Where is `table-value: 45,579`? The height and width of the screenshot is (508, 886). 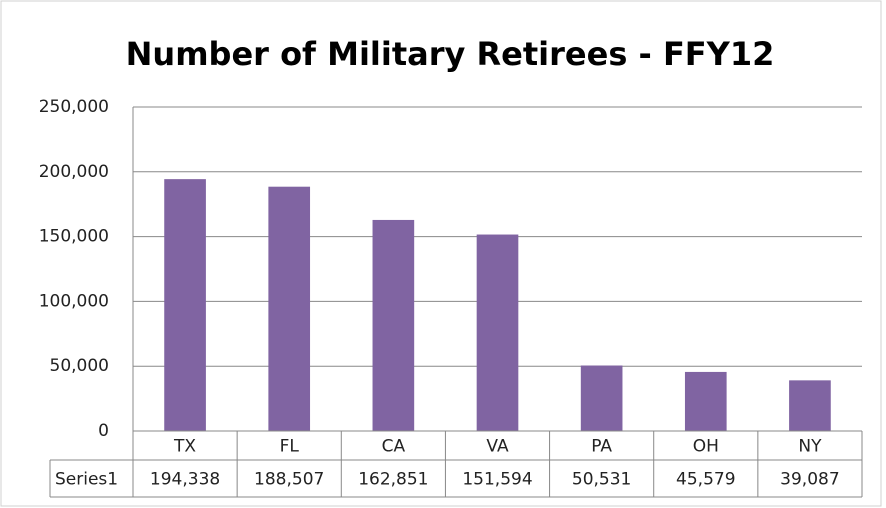 table-value: 45,579 is located at coordinates (705, 480).